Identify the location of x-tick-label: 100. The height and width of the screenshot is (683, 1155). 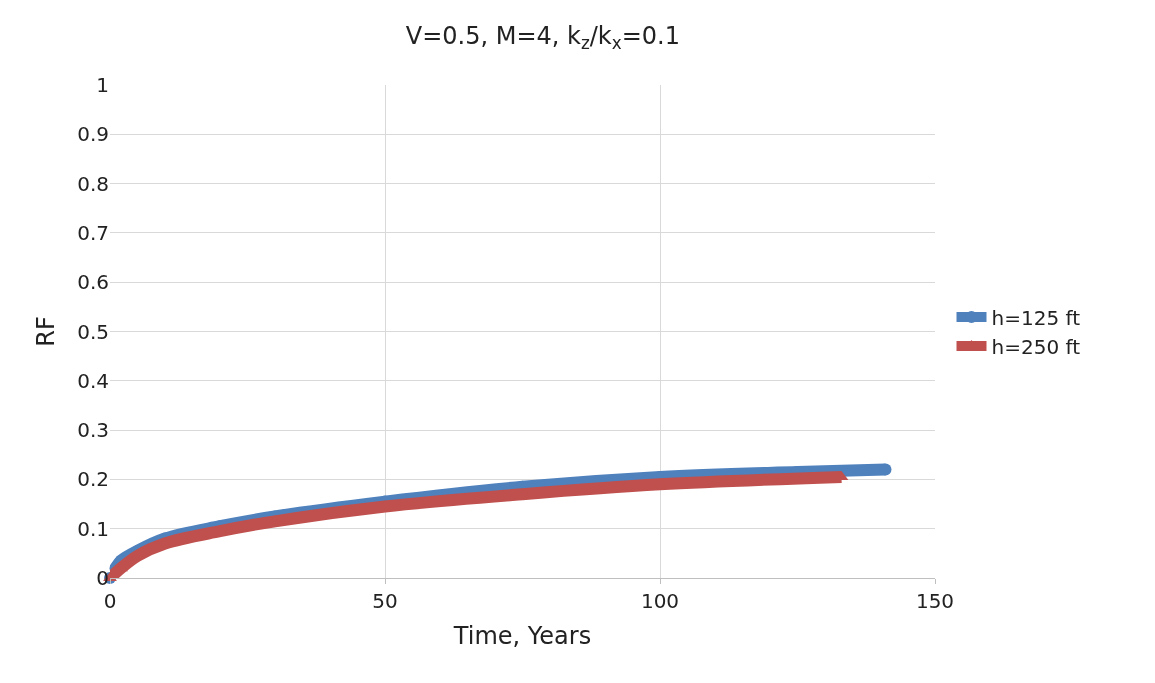
(660, 601).